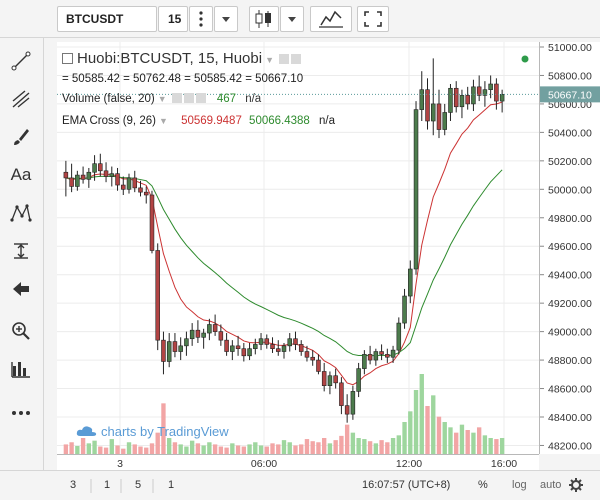  I want to click on price-tick-label: 50400.00, so click(570, 133).